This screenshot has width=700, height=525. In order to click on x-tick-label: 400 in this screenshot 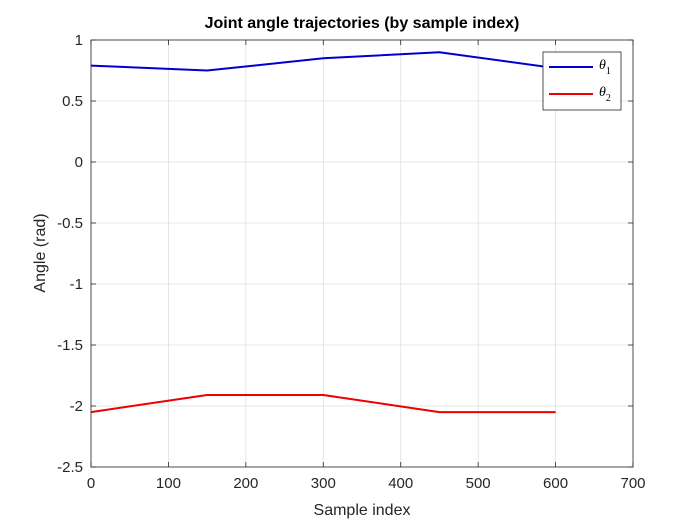, I will do `click(400, 483)`.